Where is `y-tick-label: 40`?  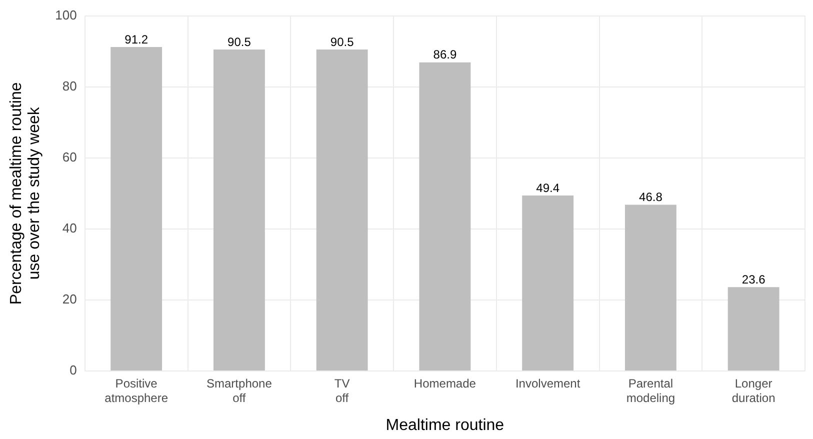 y-tick-label: 40 is located at coordinates (69, 228).